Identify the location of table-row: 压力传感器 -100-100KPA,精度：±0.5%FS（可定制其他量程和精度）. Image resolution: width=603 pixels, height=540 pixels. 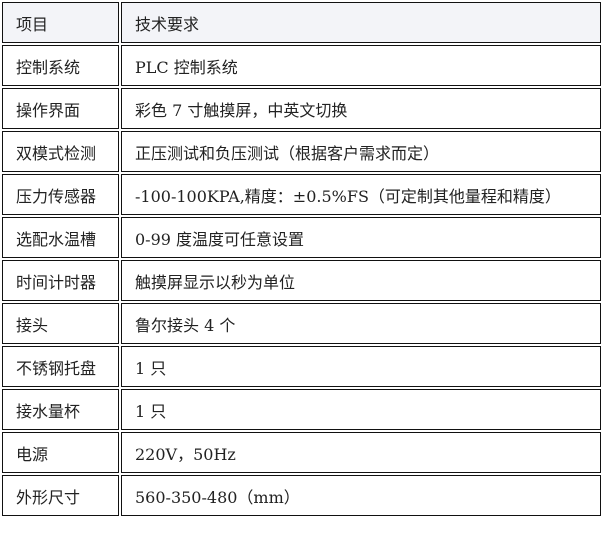
(301, 194).